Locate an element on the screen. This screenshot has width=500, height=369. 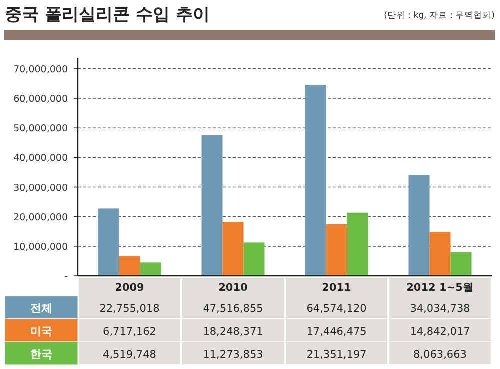
x-tick-label: 2010 is located at coordinates (233, 288).